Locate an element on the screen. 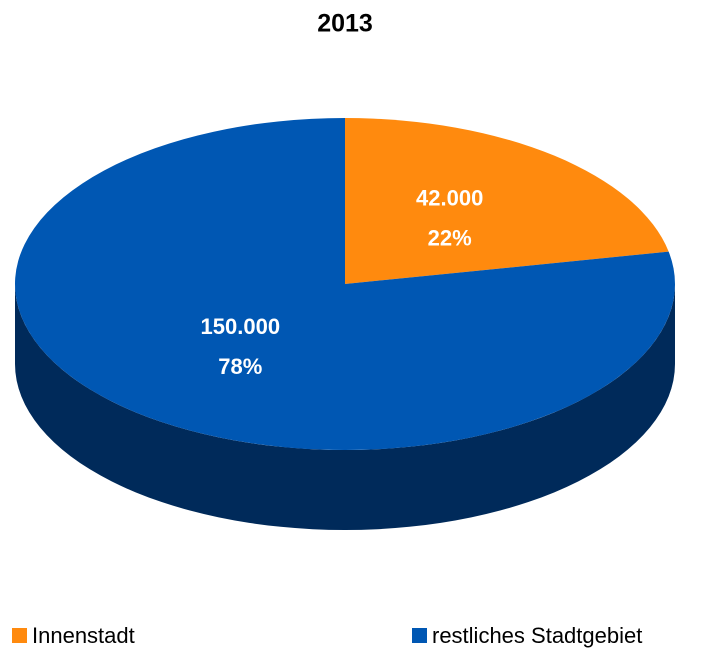 Image resolution: width=713 pixels, height=654 pixels. pie-slice is located at coordinates (507, 201).